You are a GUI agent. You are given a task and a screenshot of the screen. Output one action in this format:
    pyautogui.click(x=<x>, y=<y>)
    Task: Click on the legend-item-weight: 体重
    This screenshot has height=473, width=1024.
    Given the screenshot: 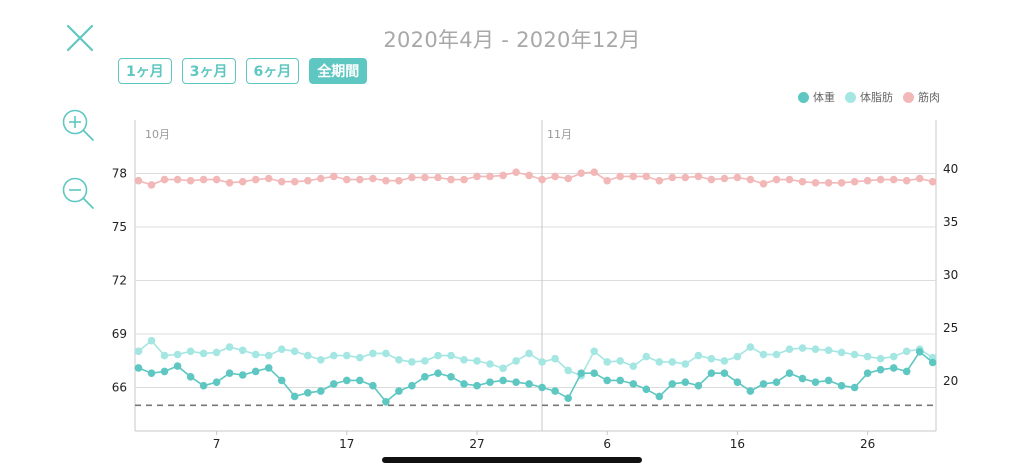 What is the action you would take?
    pyautogui.click(x=816, y=97)
    